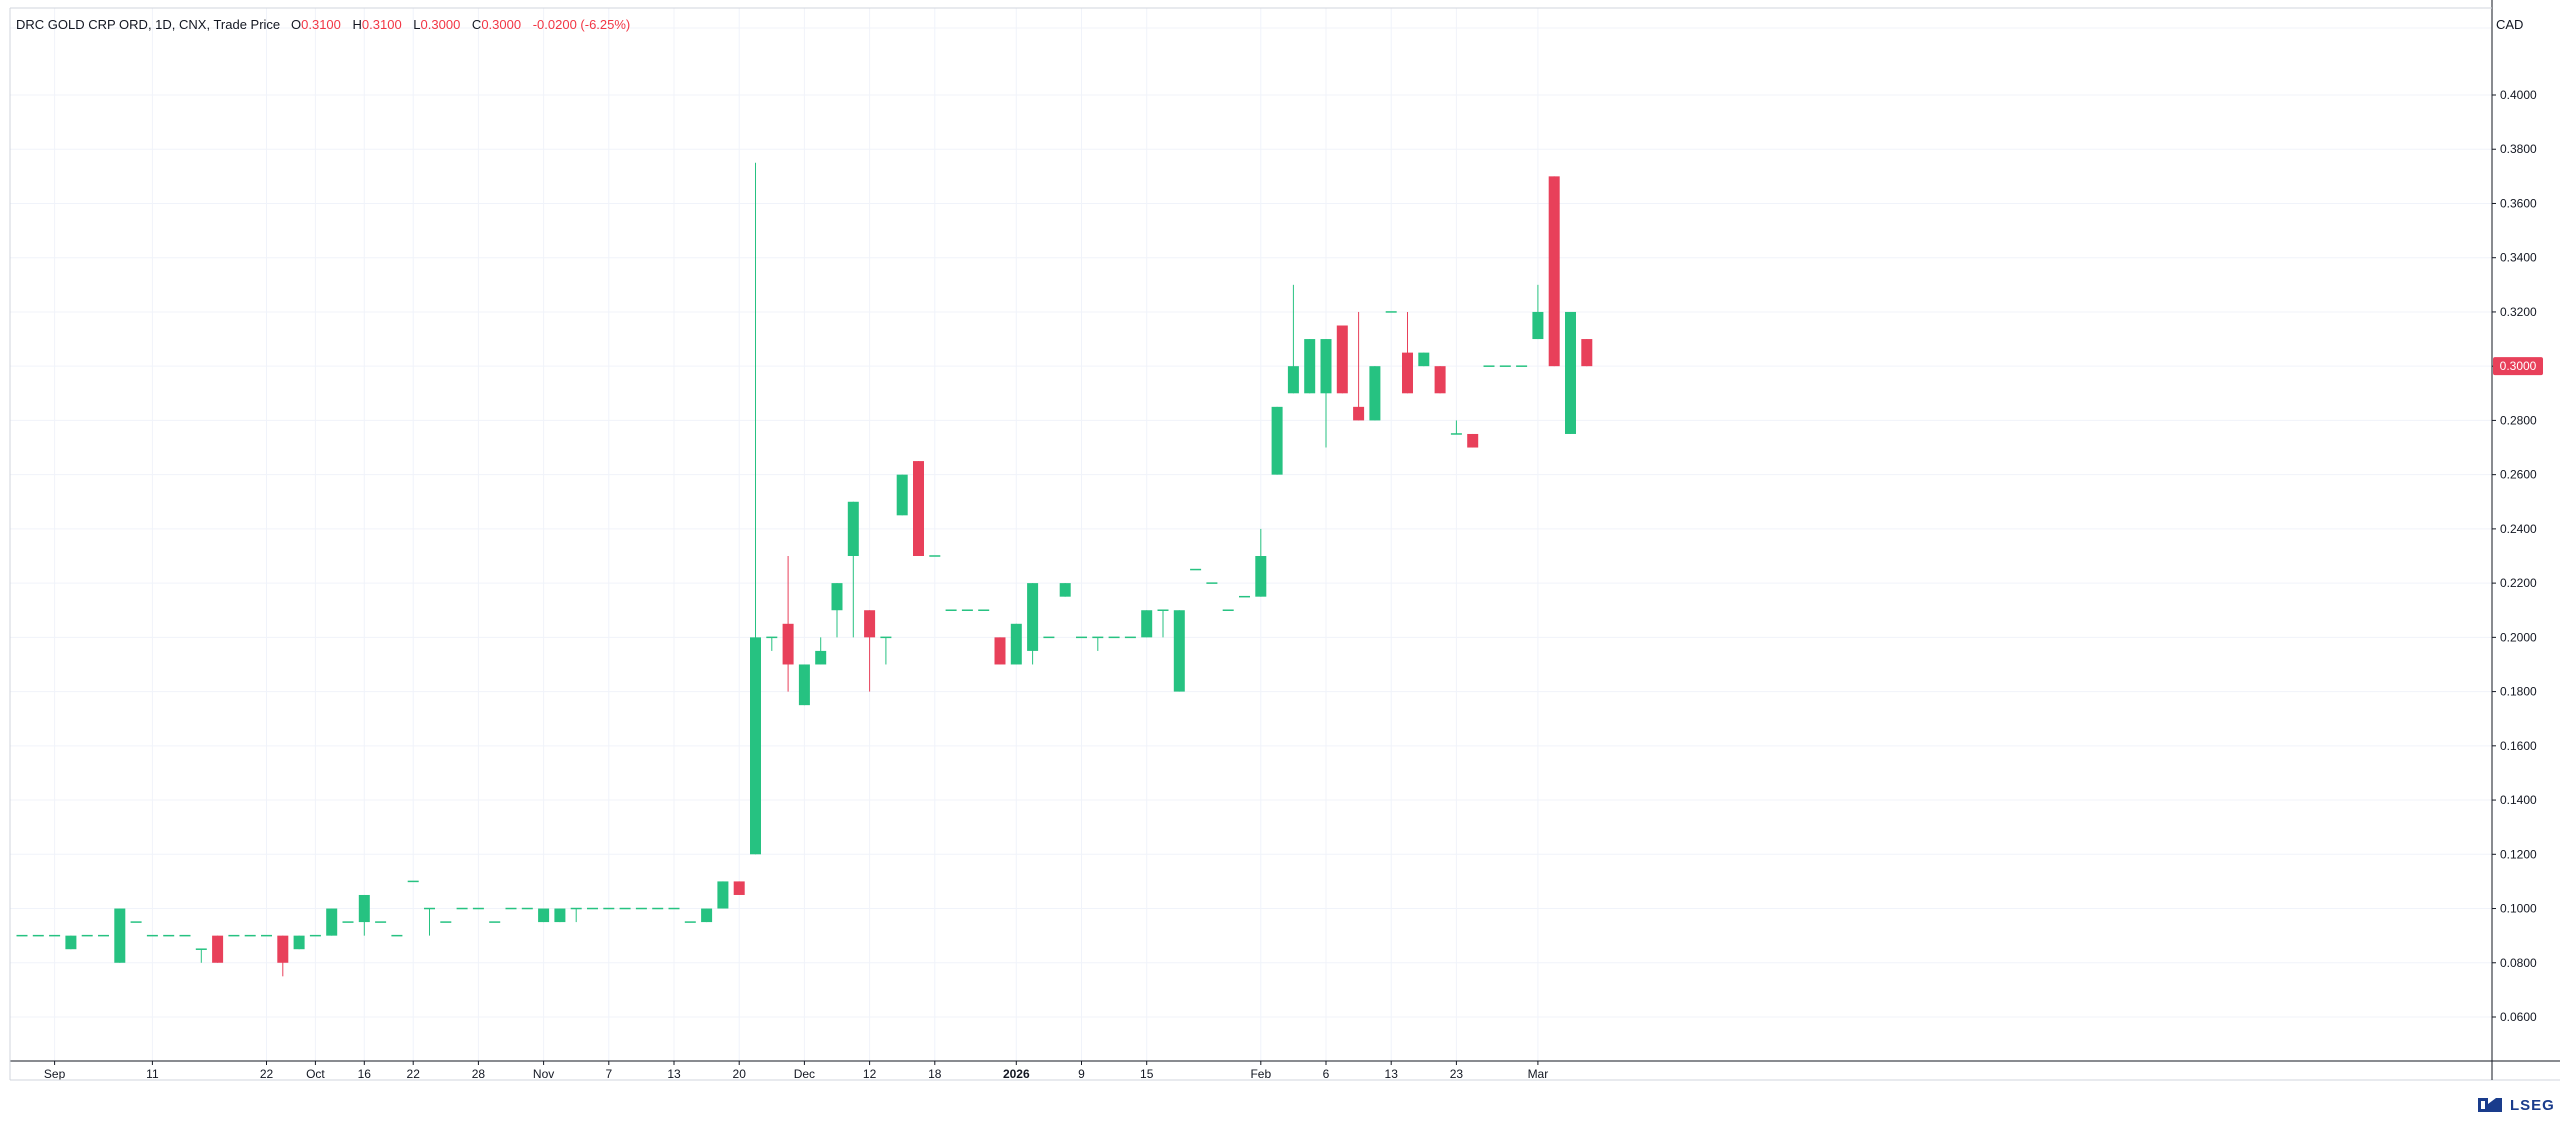  I want to click on y-tick-label: 0.3200, so click(2518, 312).